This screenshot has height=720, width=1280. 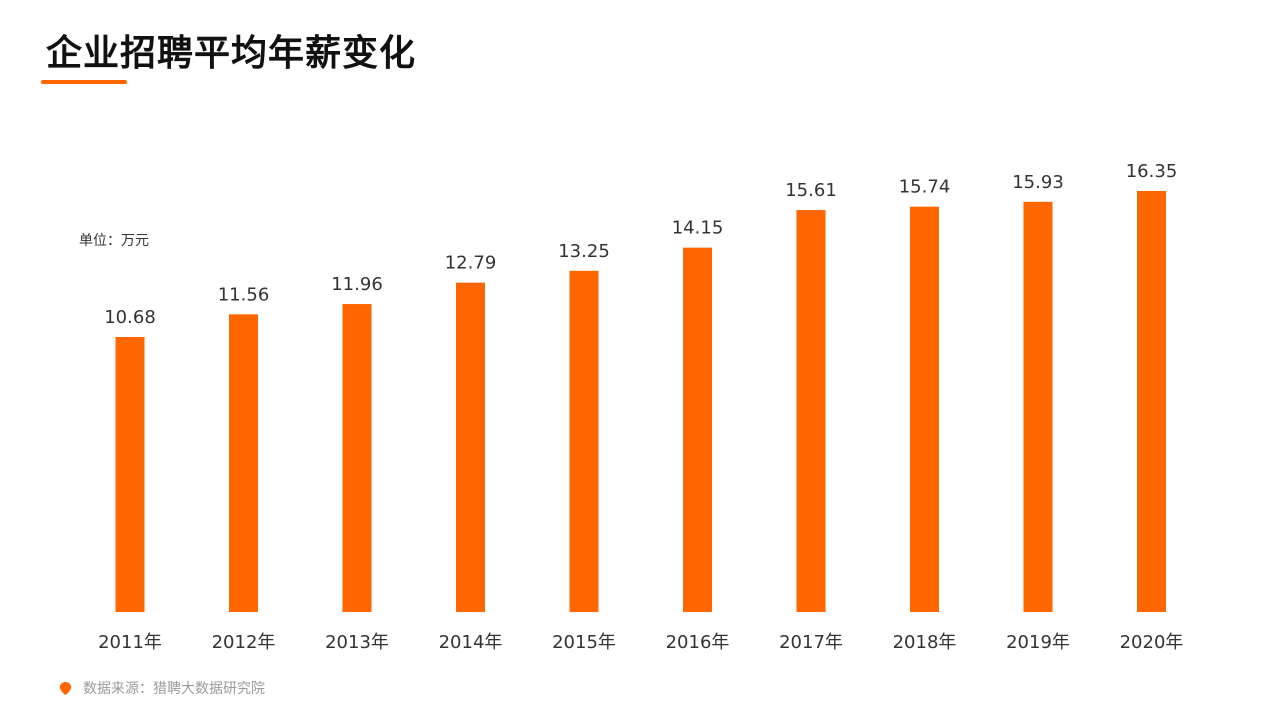 I want to click on value-label-2: 11.96, so click(x=357, y=284).